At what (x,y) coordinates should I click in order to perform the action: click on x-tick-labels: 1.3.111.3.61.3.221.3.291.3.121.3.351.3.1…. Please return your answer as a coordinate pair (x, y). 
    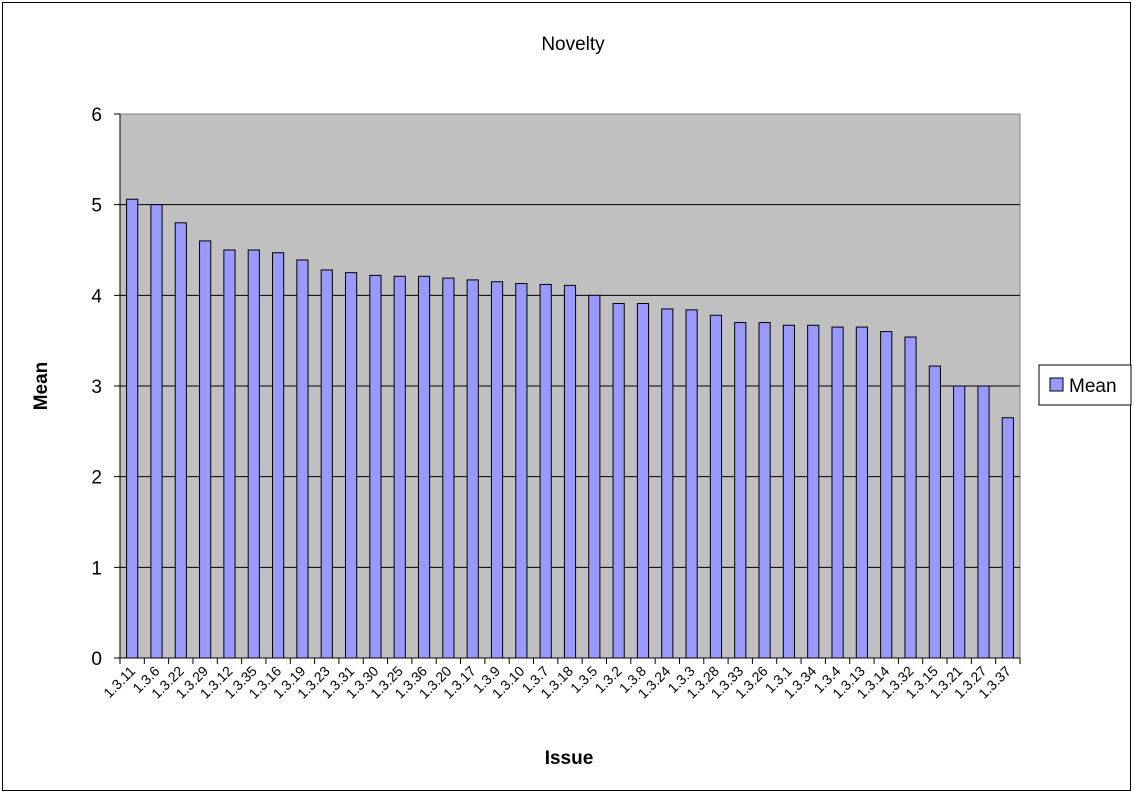
    Looking at the image, I should click on (557, 682).